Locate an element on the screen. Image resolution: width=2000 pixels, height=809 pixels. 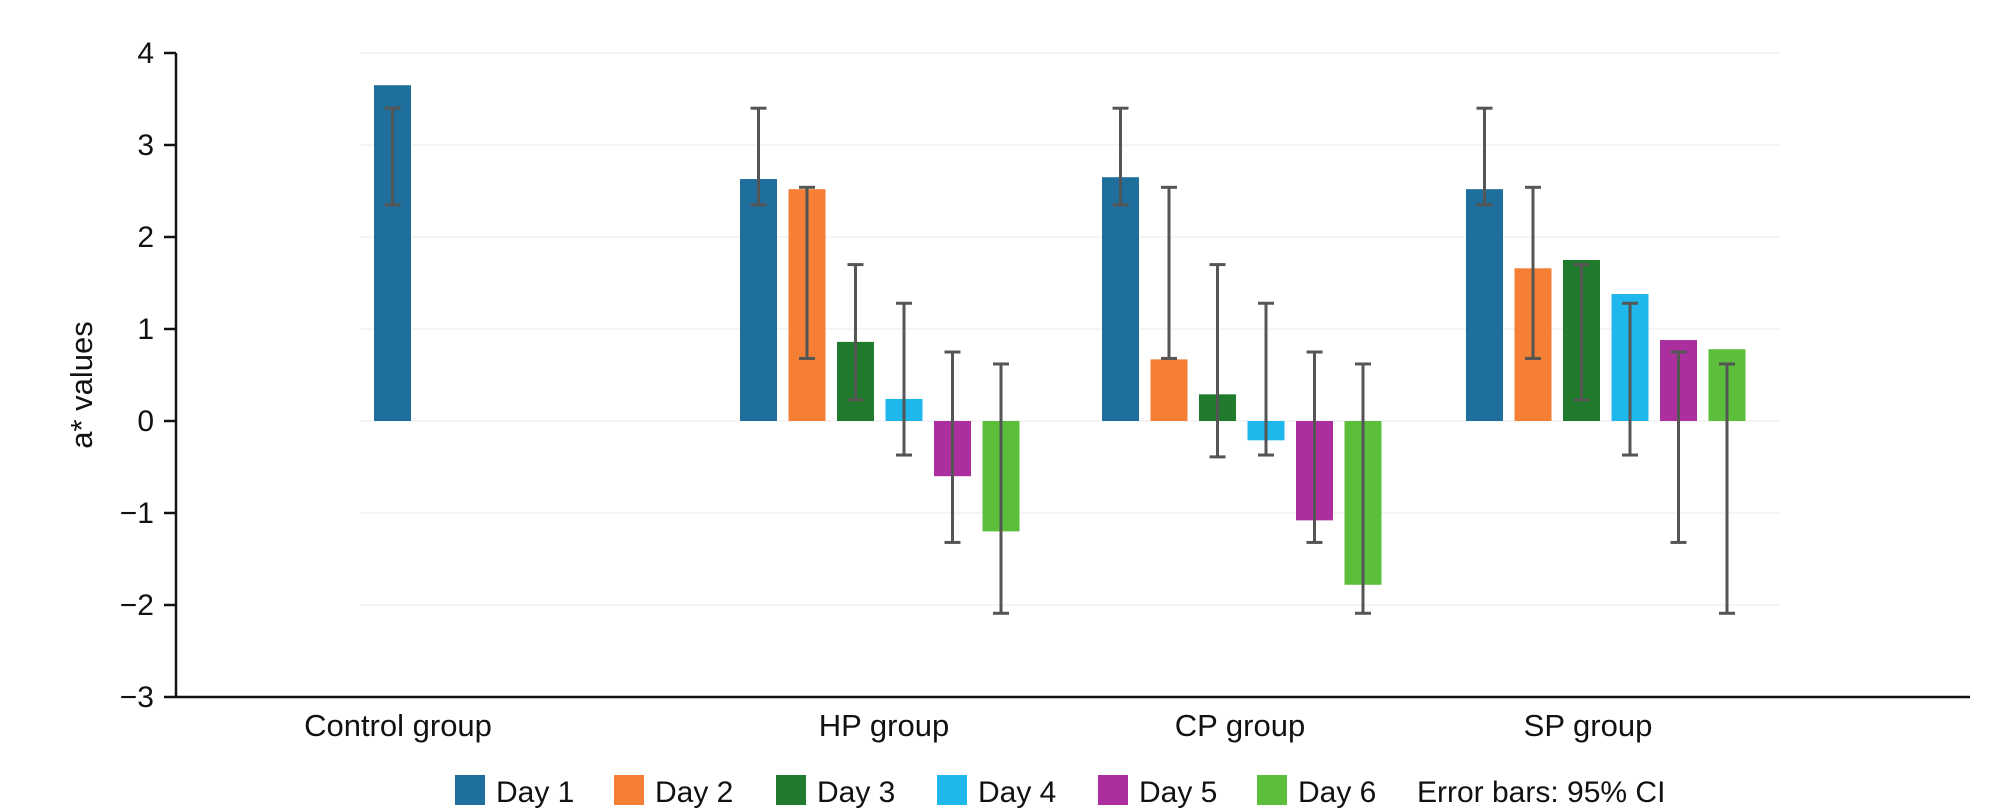
legend-label: Day 6 is located at coordinates (1337, 792).